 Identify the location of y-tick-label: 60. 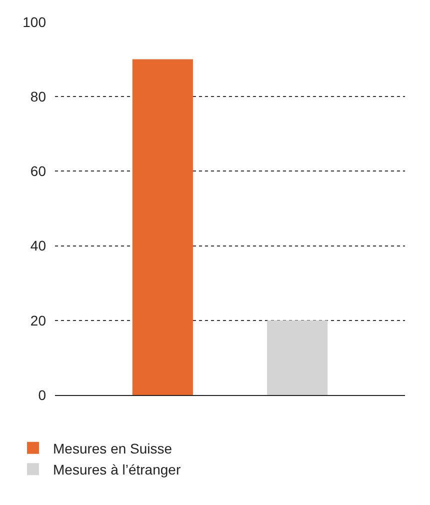
(38, 171).